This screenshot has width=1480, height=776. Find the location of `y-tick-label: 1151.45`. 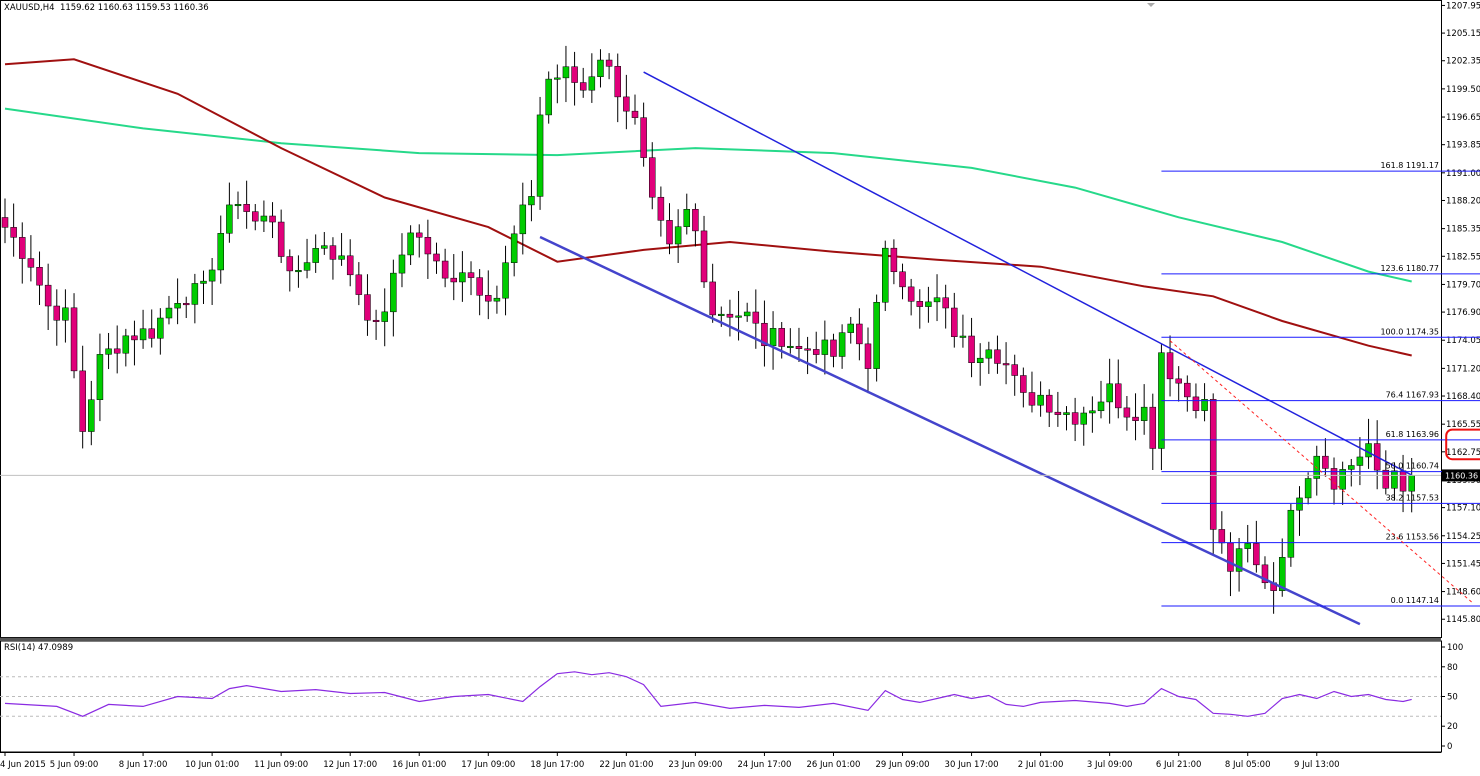

y-tick-label: 1151.45 is located at coordinates (1463, 564).